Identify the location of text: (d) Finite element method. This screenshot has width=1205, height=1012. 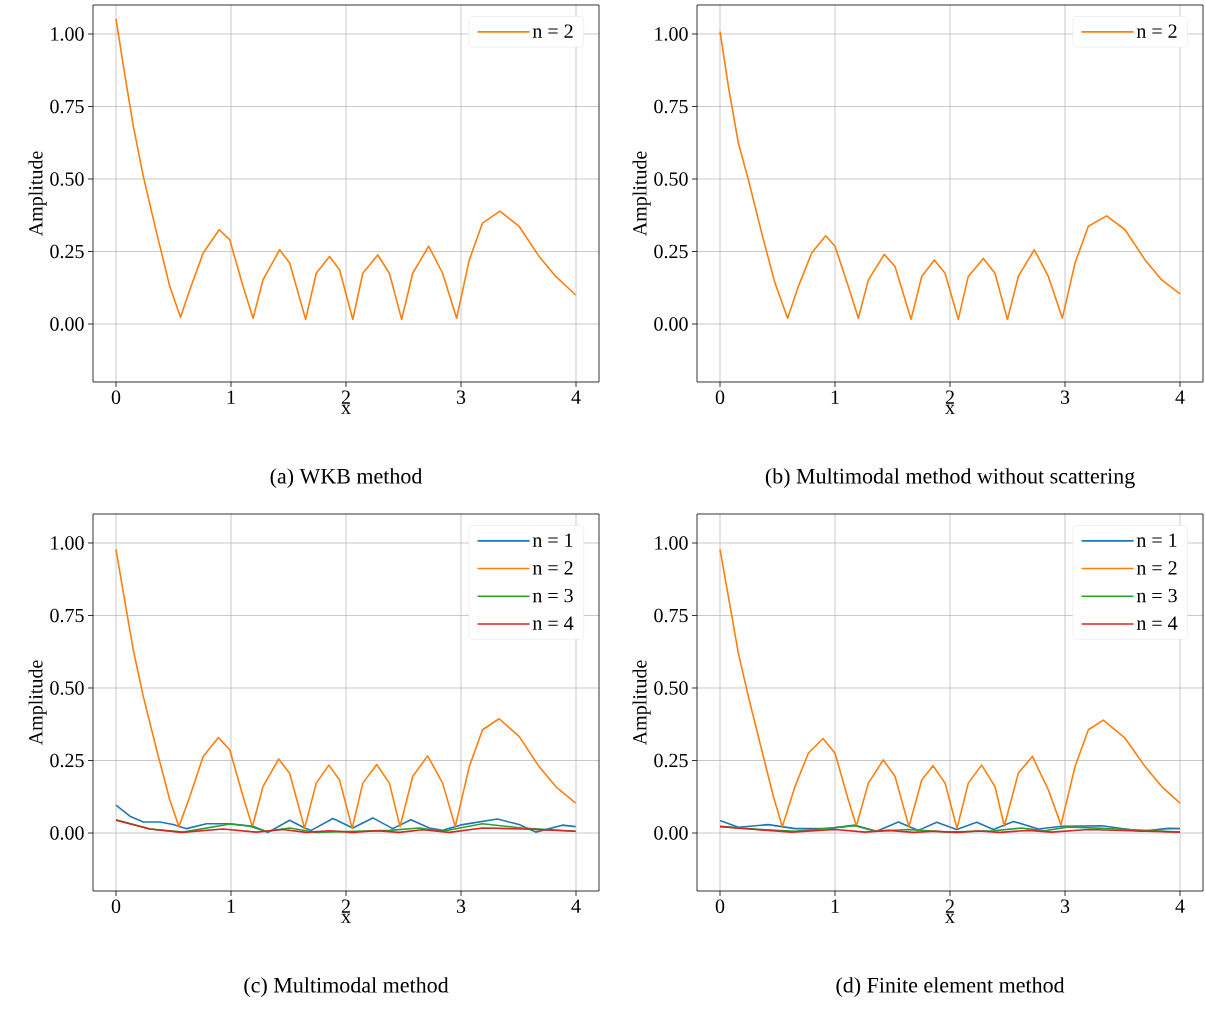
(950, 987).